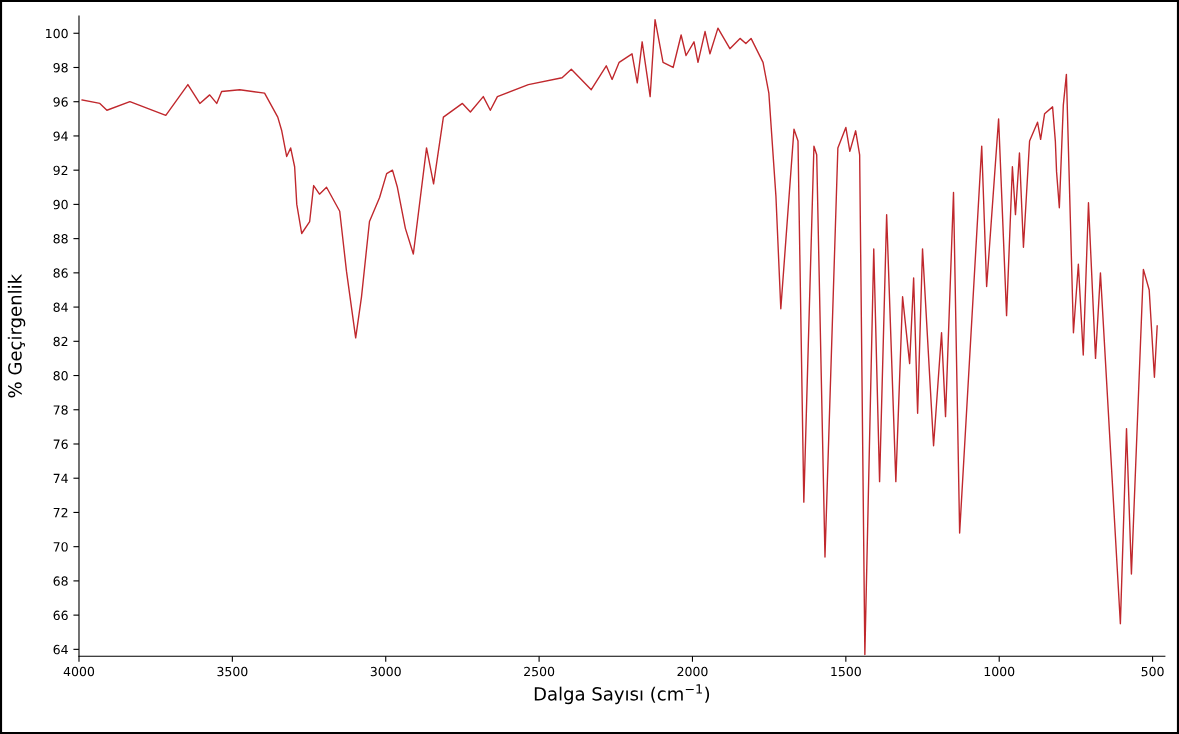  Describe the element at coordinates (60, 136) in the screenshot. I see `y-tick-label: 94` at that location.